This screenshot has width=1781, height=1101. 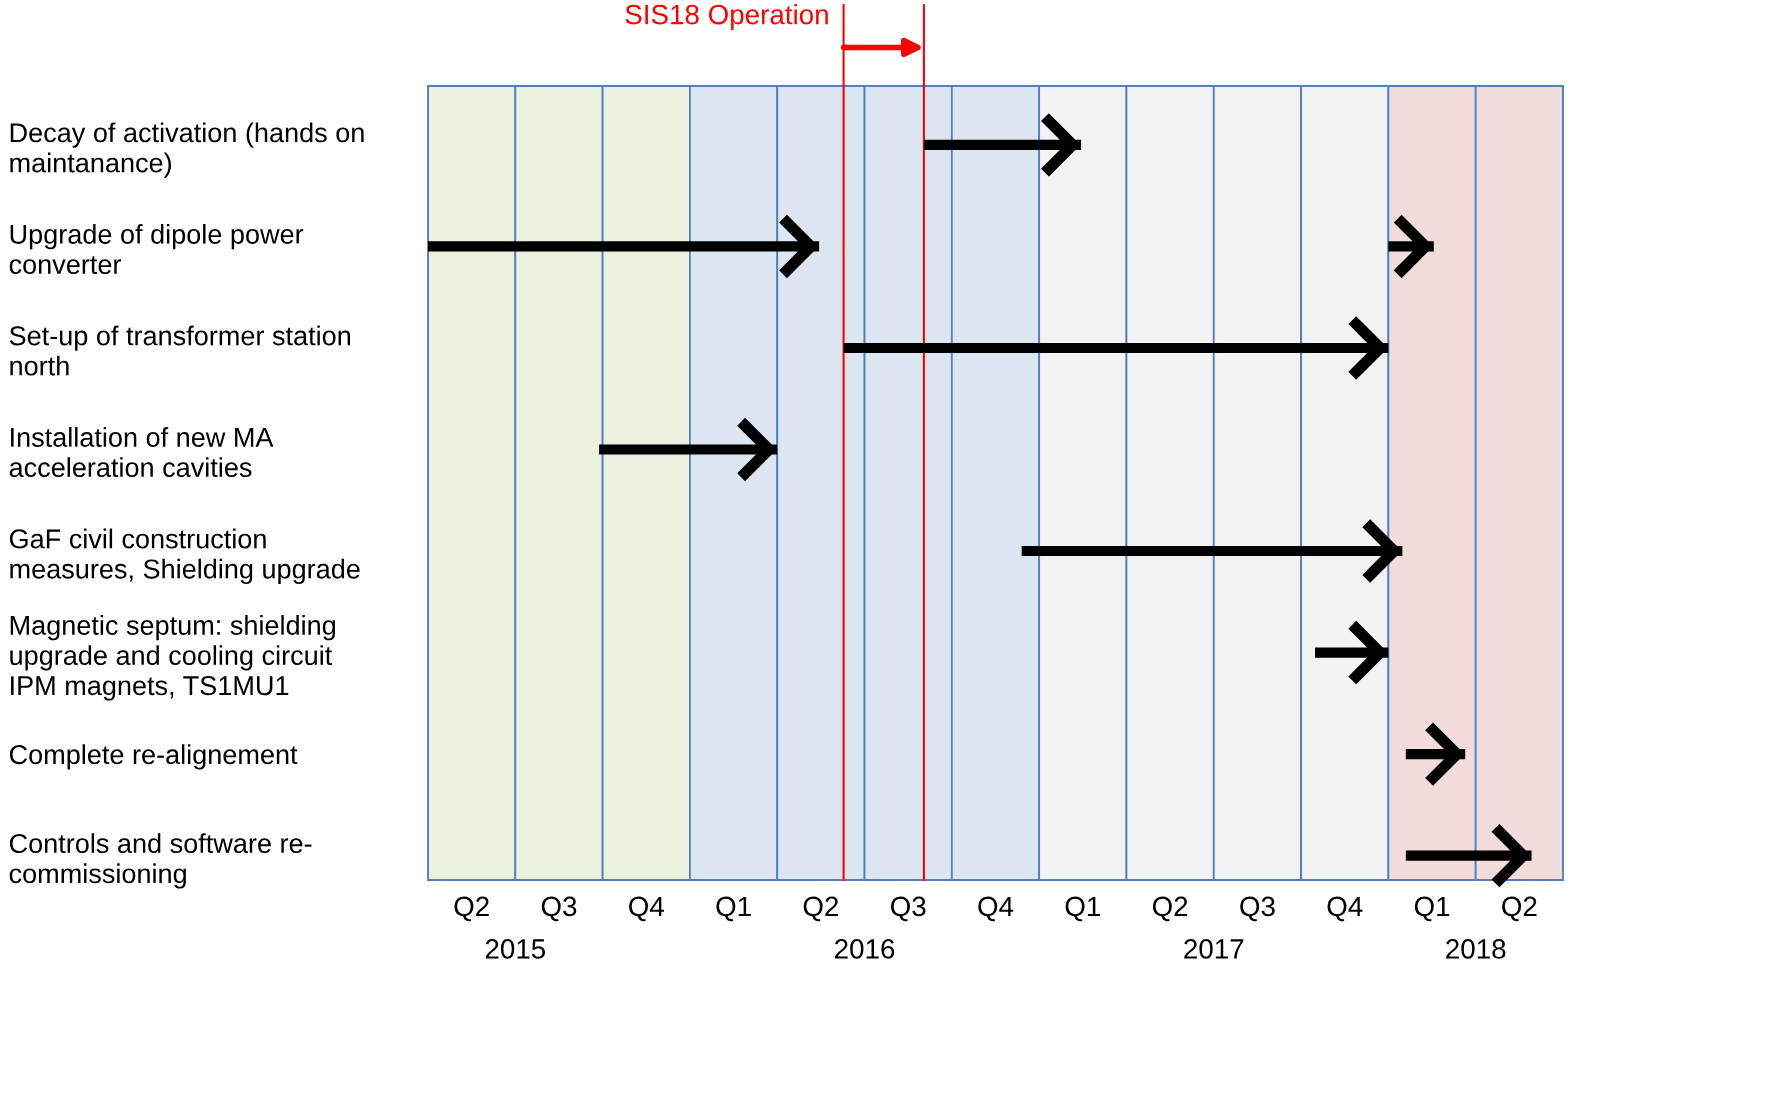 I want to click on x-tick-label: 2018, so click(x=1476, y=949).